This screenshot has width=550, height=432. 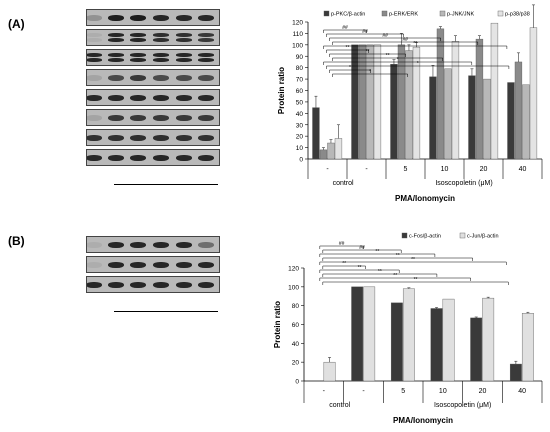 I want to click on y-tick-label: 20, so click(x=300, y=137).